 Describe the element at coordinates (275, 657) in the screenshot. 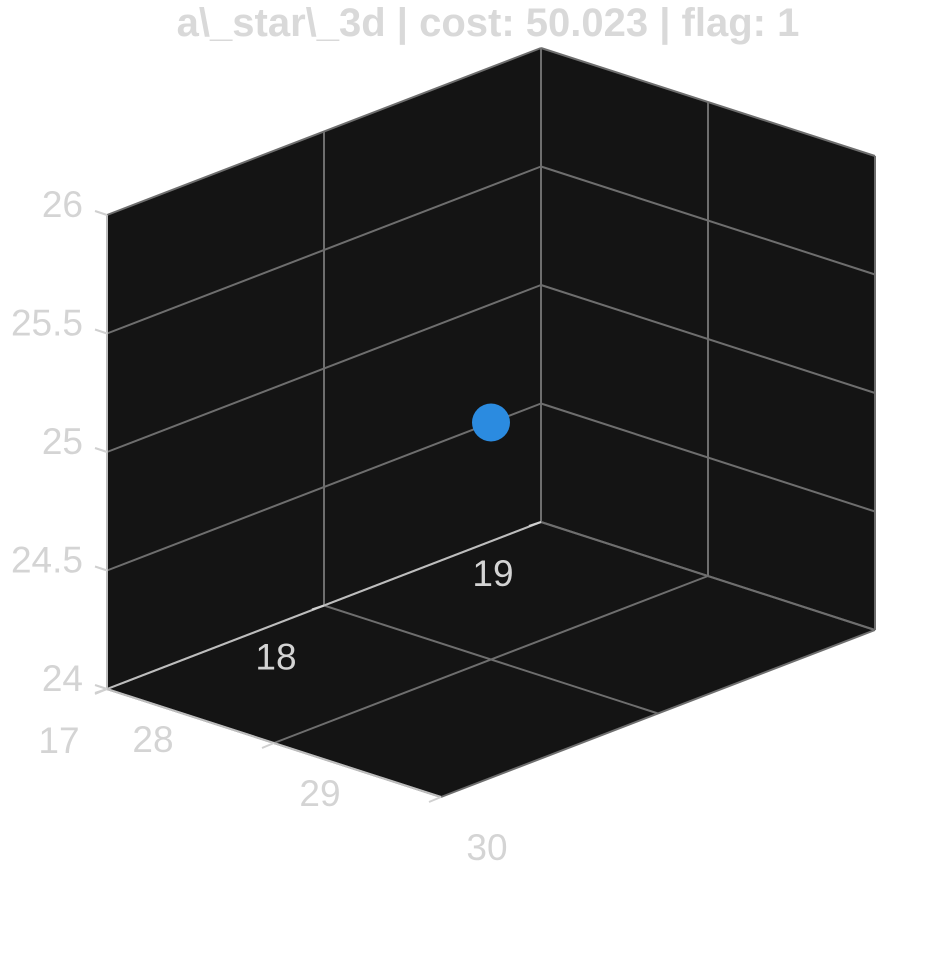

I see `y-tick-label: 18` at that location.